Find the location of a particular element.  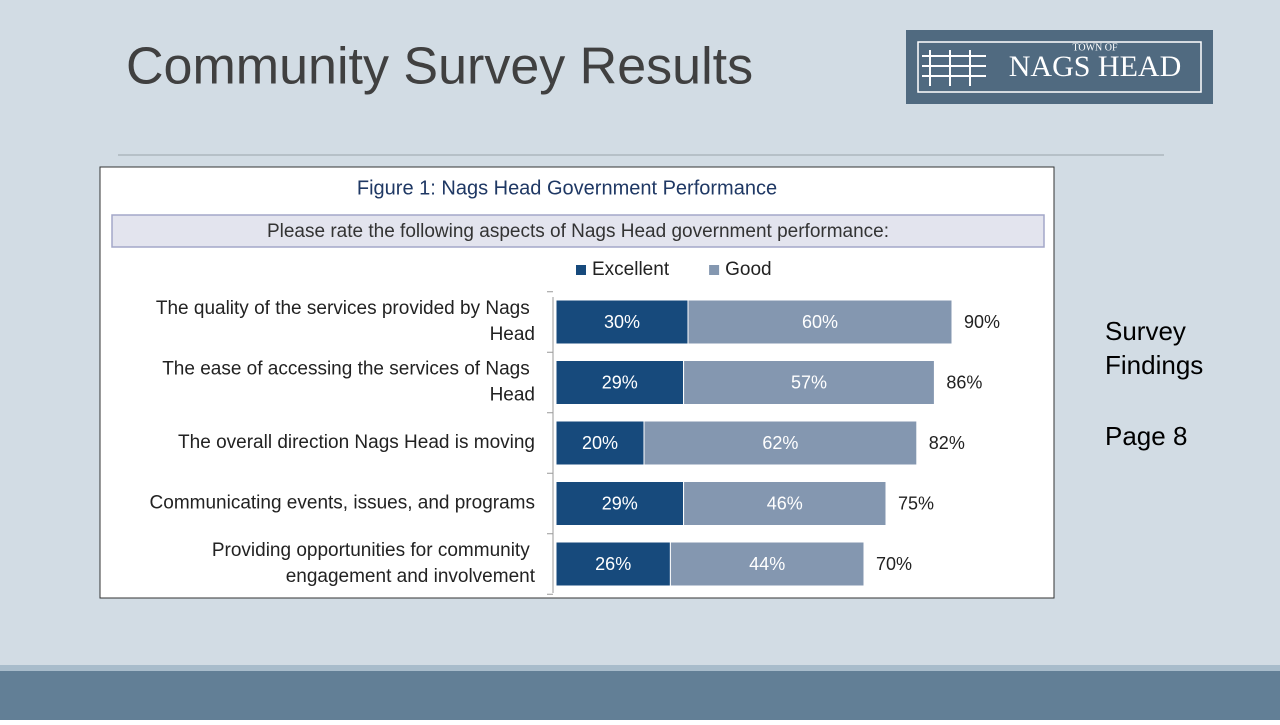

value-label: 44% is located at coordinates (767, 564).